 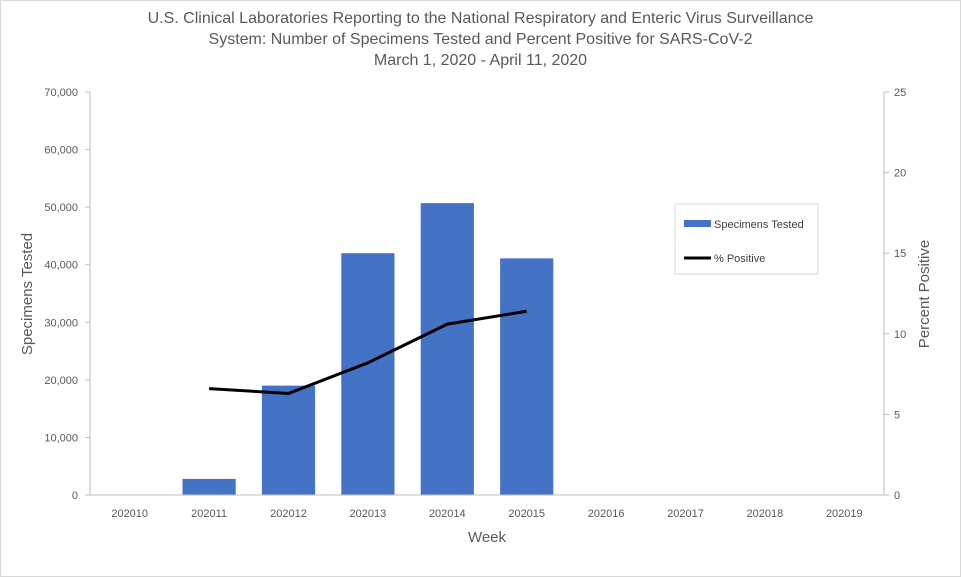 I want to click on y-tick-label: 30,000, so click(x=61, y=323).